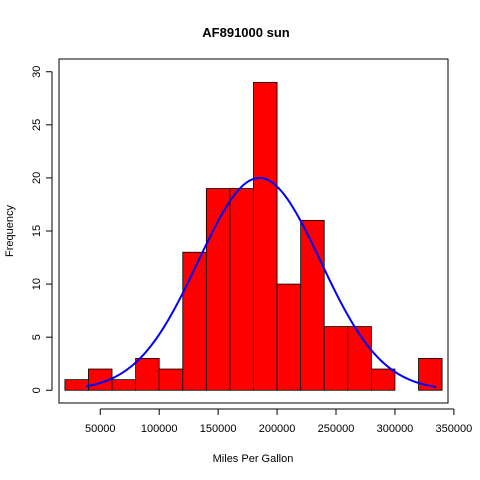 Image resolution: width=480 pixels, height=480 pixels. I want to click on x-tick-label: 250000, so click(336, 429).